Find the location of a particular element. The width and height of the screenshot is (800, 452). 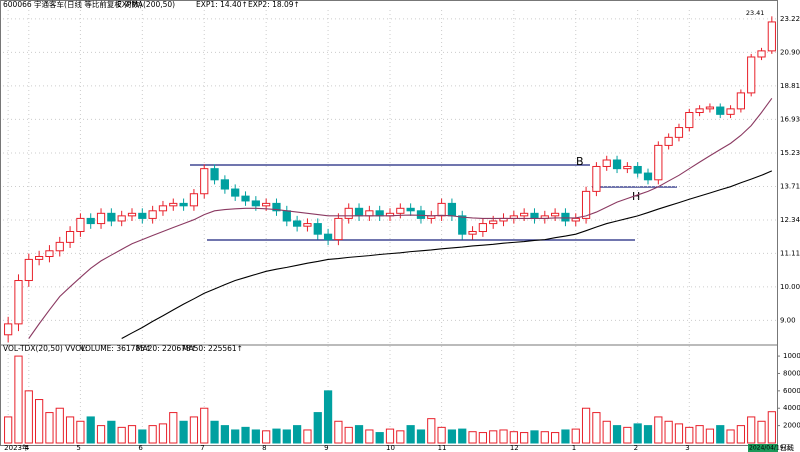

x-tick-label: 1 is located at coordinates (574, 448).